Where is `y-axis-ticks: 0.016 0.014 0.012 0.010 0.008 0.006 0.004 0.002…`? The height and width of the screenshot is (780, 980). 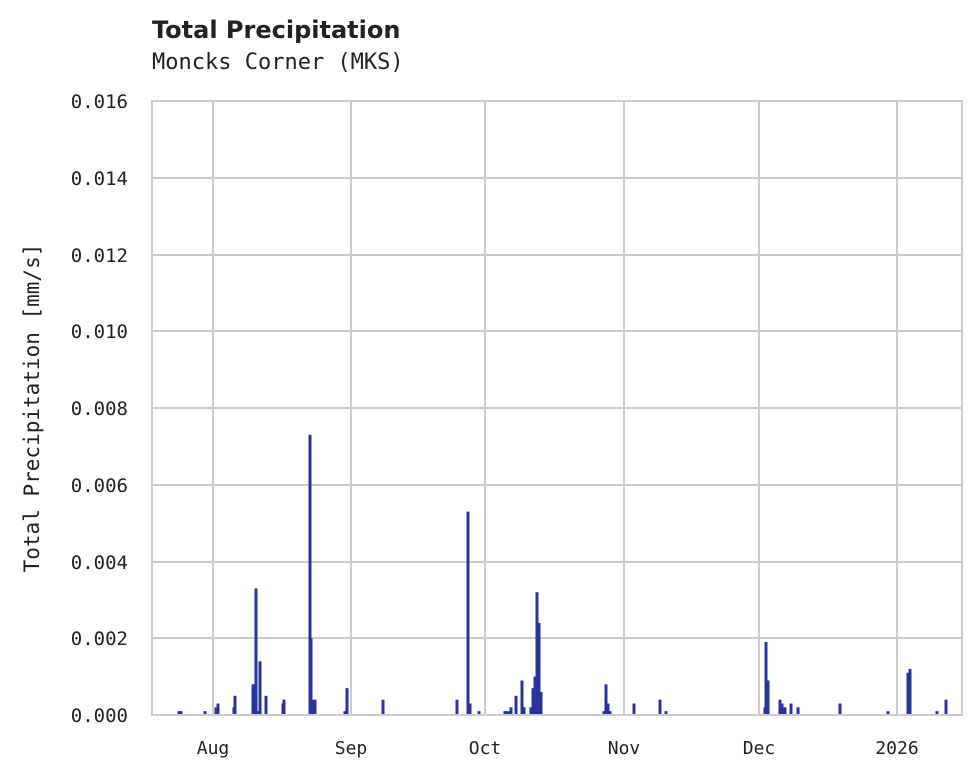
y-axis-ticks: 0.016 0.014 0.012 0.010 0.008 0.006 0.004 0.002… is located at coordinates (99, 409).